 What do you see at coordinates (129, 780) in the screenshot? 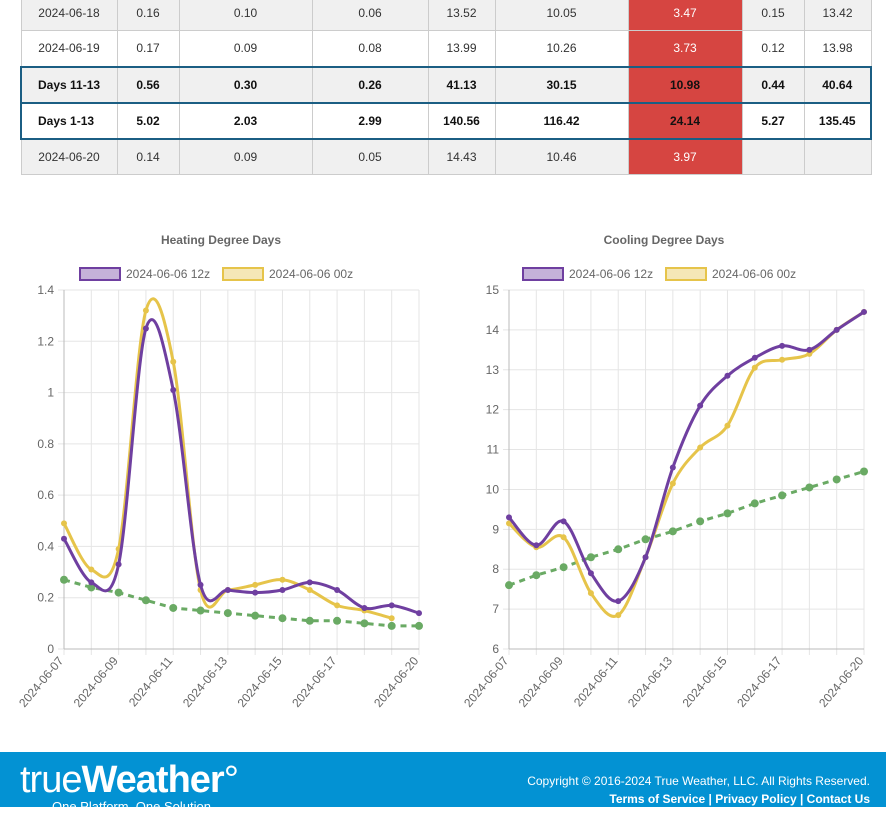
I see `trueweather-logo: trueWeather°` at bounding box center [129, 780].